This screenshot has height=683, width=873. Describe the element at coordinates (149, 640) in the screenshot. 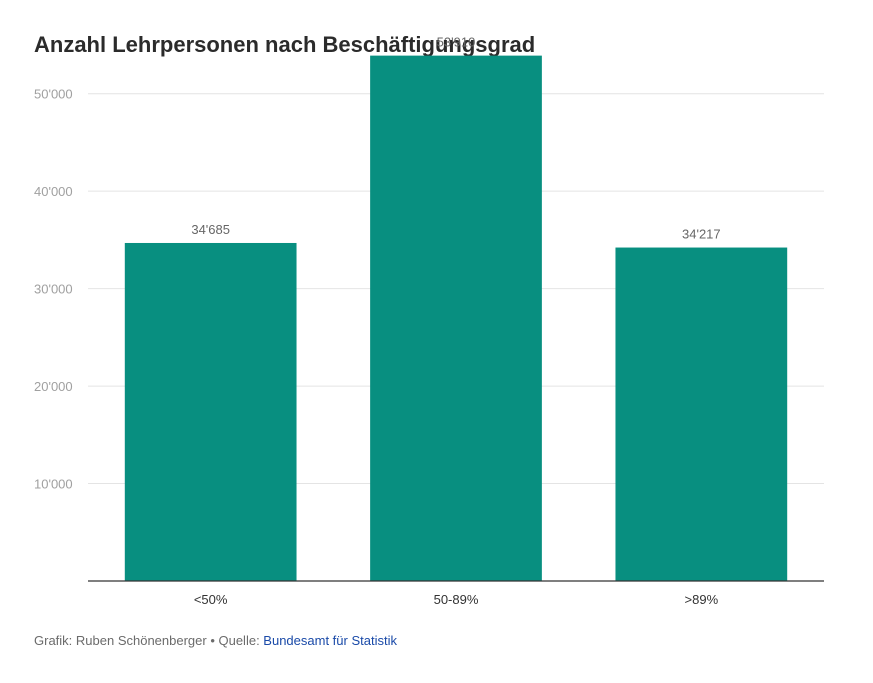

I see `footer-credit: Grafik: Ruben Schönenberger • Quelle:` at that location.